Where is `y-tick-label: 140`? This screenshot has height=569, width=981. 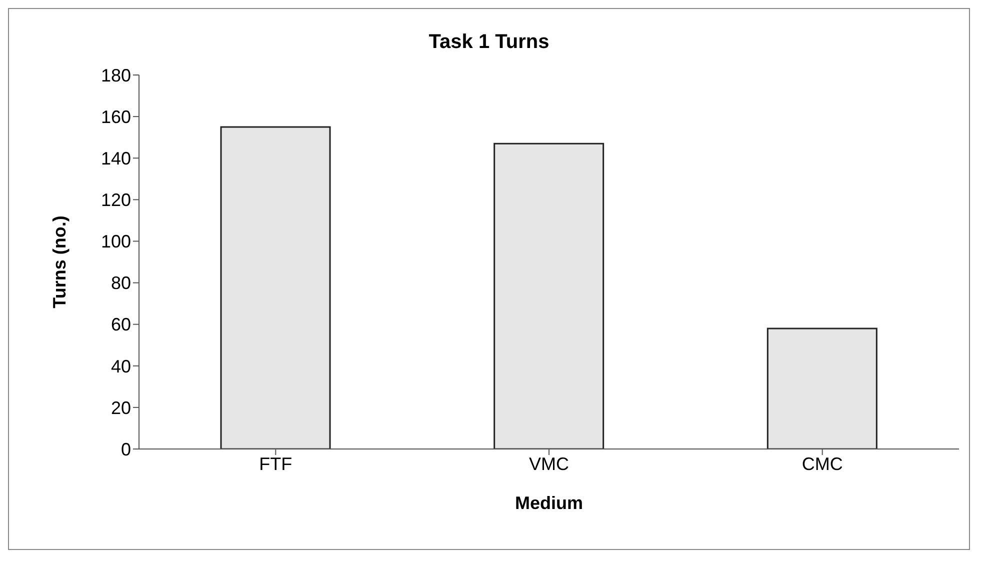
y-tick-label: 140 is located at coordinates (115, 158).